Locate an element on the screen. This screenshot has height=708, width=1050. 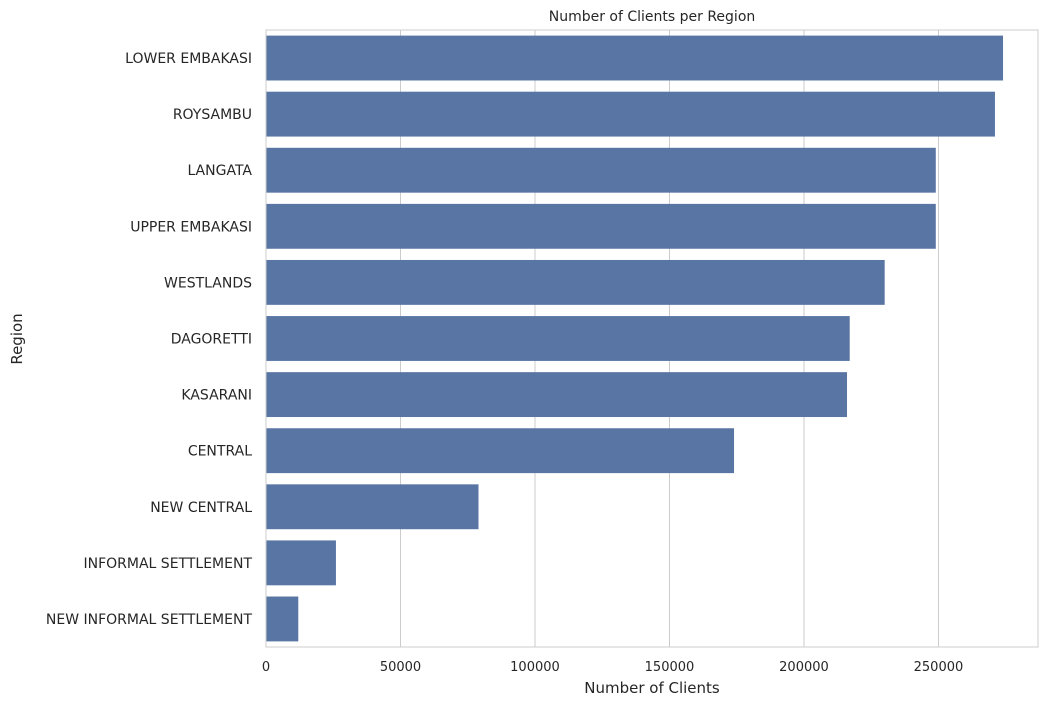
chart-title: Number of Clients per Region is located at coordinates (652, 17).